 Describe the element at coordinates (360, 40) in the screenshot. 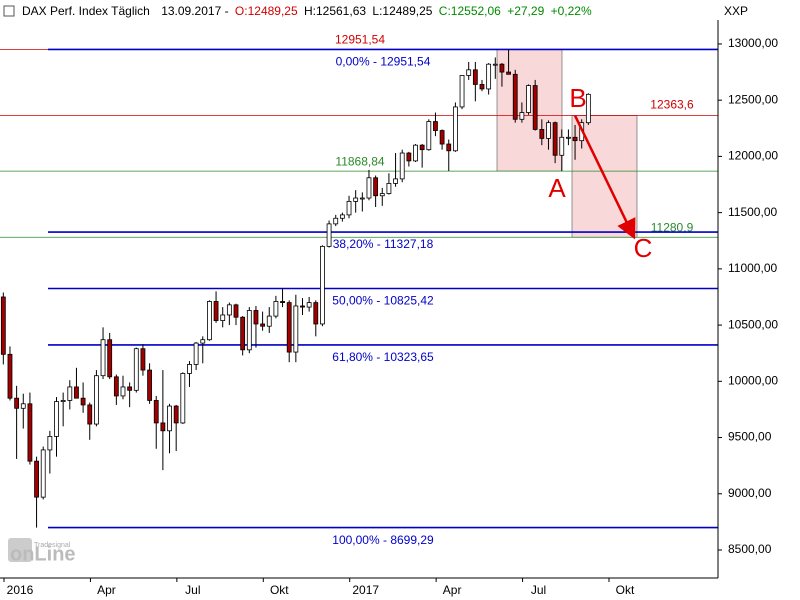

I see `price-level-label: 12951,54` at that location.